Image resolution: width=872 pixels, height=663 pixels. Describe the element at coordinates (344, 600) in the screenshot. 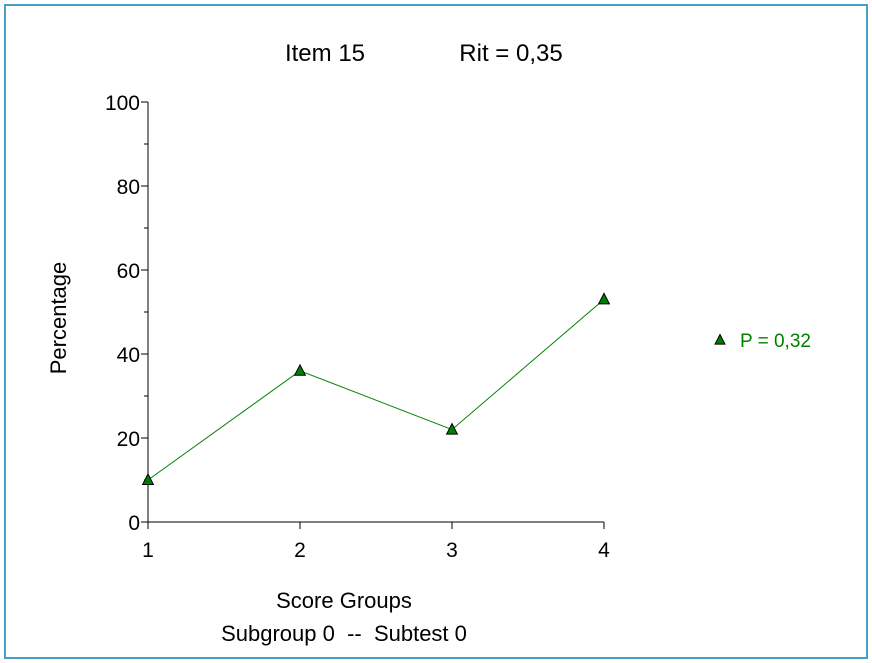

I see `x-axis-label: Score Groups` at that location.